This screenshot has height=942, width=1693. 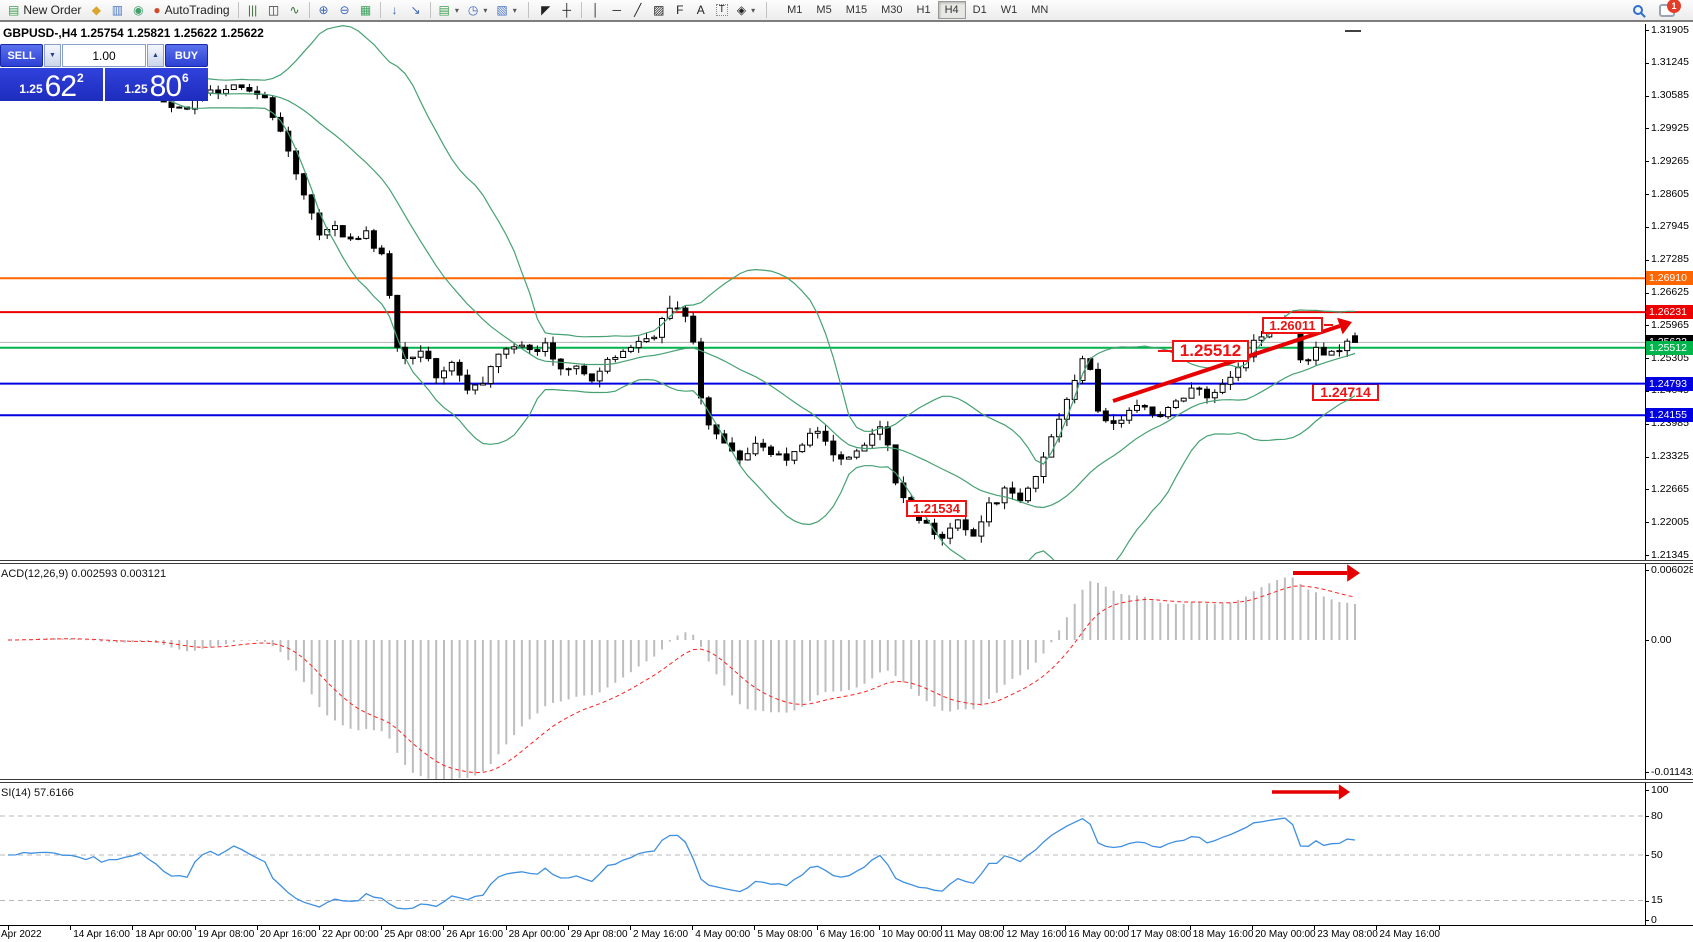 I want to click on timeframe-m1-button: M1, so click(x=795, y=10).